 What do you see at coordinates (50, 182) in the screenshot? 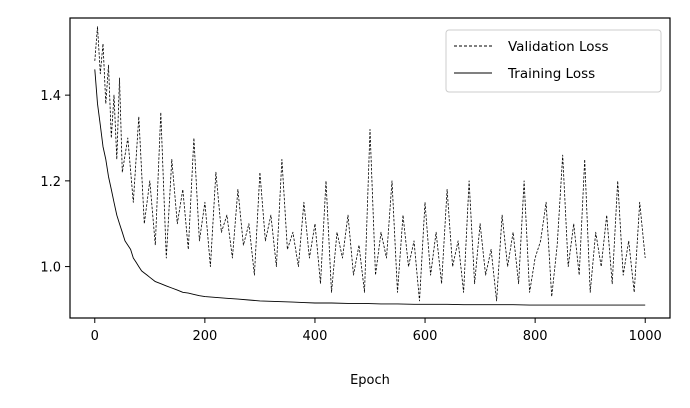
I see `y-tick-label: 1.2` at bounding box center [50, 182].